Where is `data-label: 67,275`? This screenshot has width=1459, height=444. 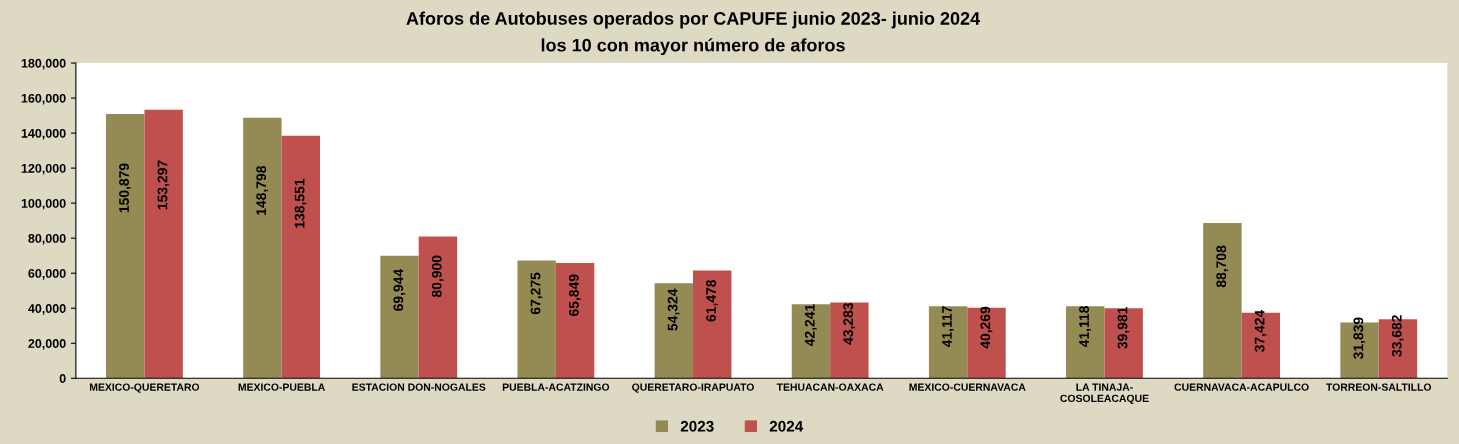
data-label: 67,275 is located at coordinates (536, 293).